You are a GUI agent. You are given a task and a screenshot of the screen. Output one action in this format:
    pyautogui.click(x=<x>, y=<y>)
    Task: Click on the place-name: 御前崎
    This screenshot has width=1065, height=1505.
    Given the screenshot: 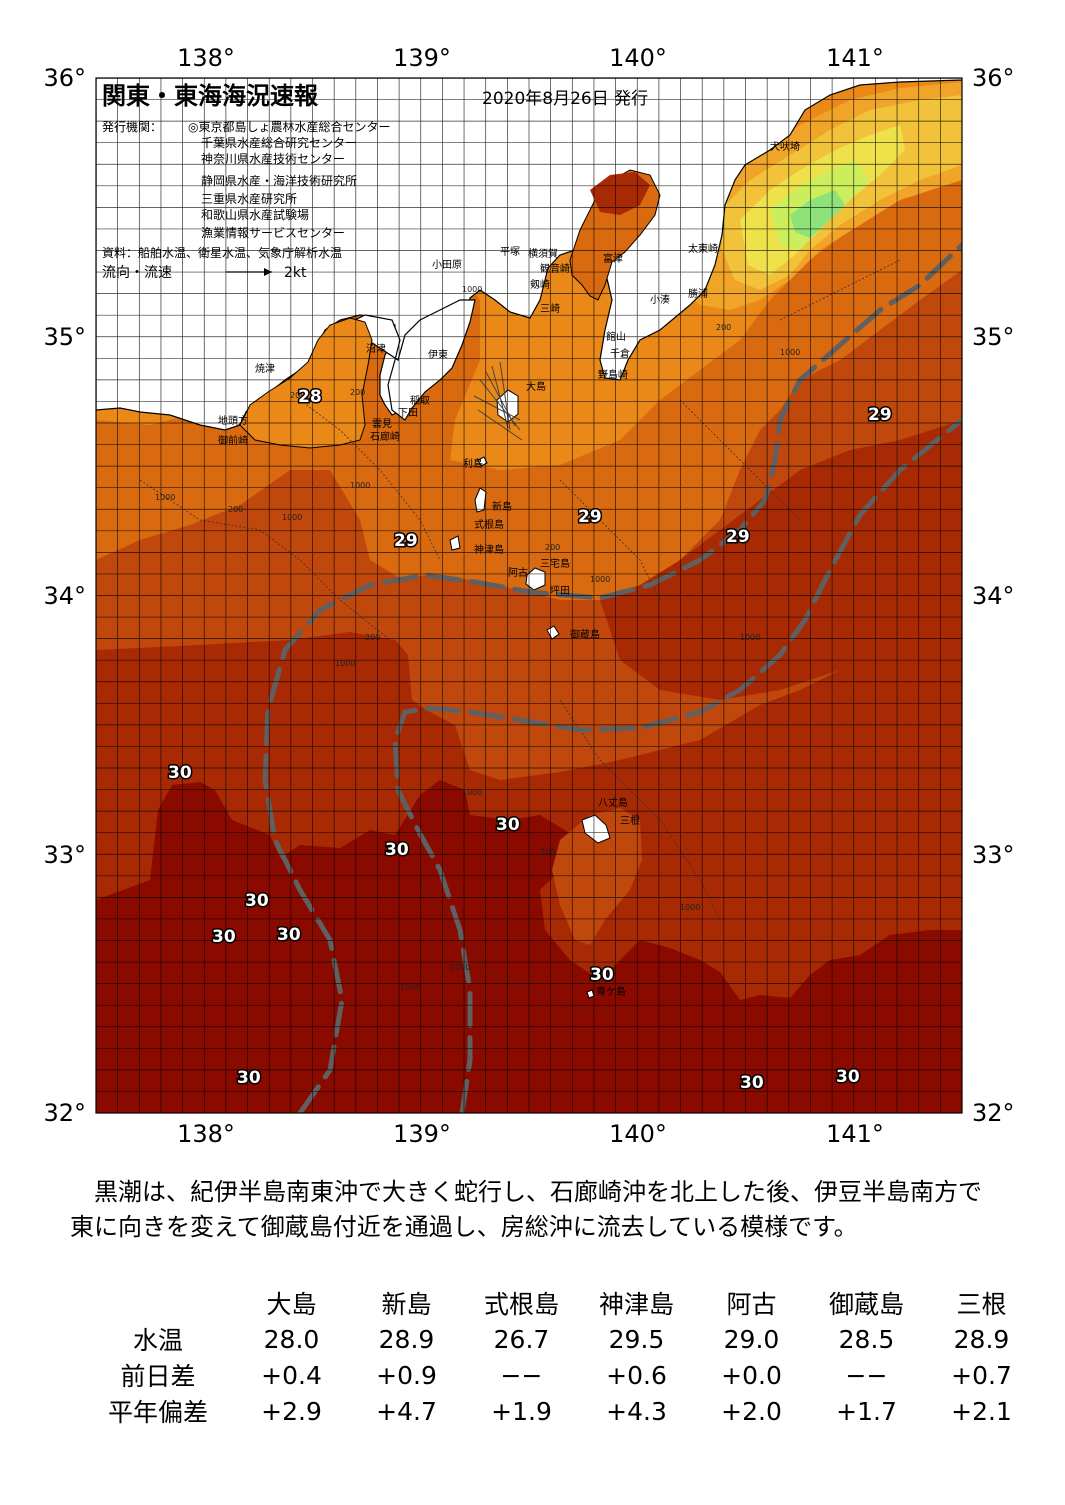 What is the action you would take?
    pyautogui.click(x=233, y=440)
    